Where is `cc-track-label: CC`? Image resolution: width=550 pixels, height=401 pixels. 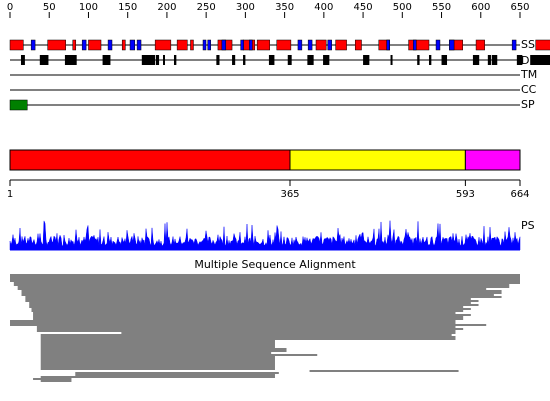
cc-track-label: CC is located at coordinates (529, 89).